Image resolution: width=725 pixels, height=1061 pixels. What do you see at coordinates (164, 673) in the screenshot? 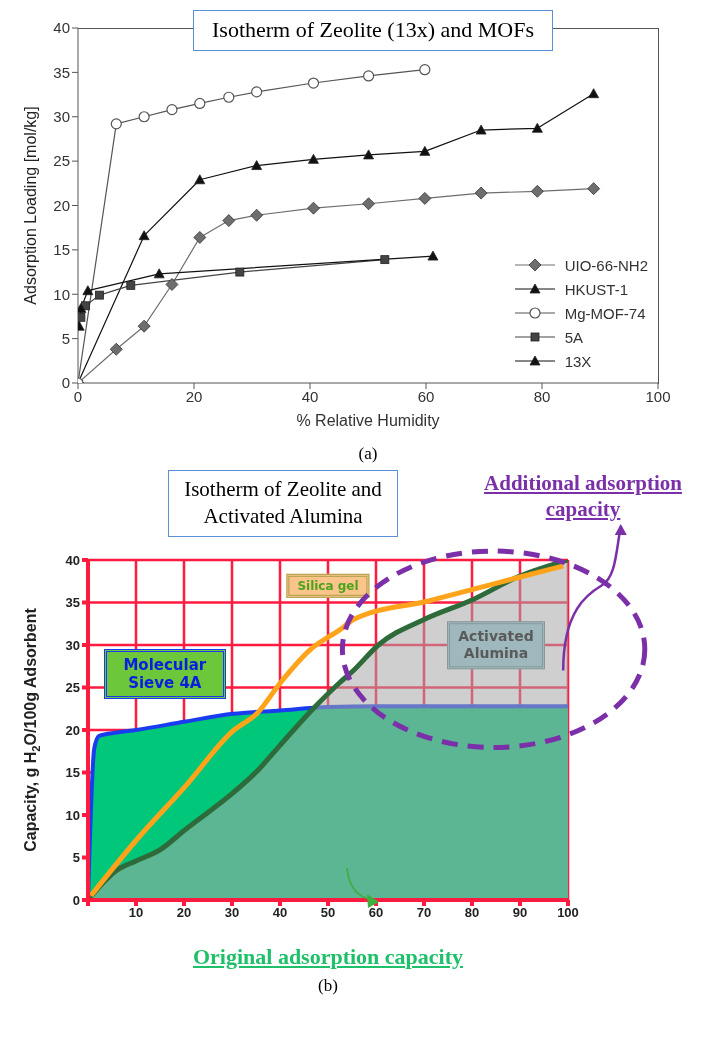
I see `series-label: Molecular Sieve 4A` at bounding box center [164, 673].